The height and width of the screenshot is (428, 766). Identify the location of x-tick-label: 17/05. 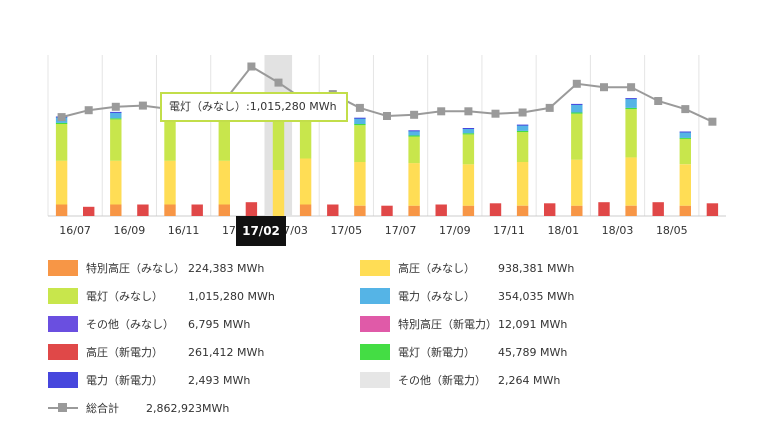
(346, 230).